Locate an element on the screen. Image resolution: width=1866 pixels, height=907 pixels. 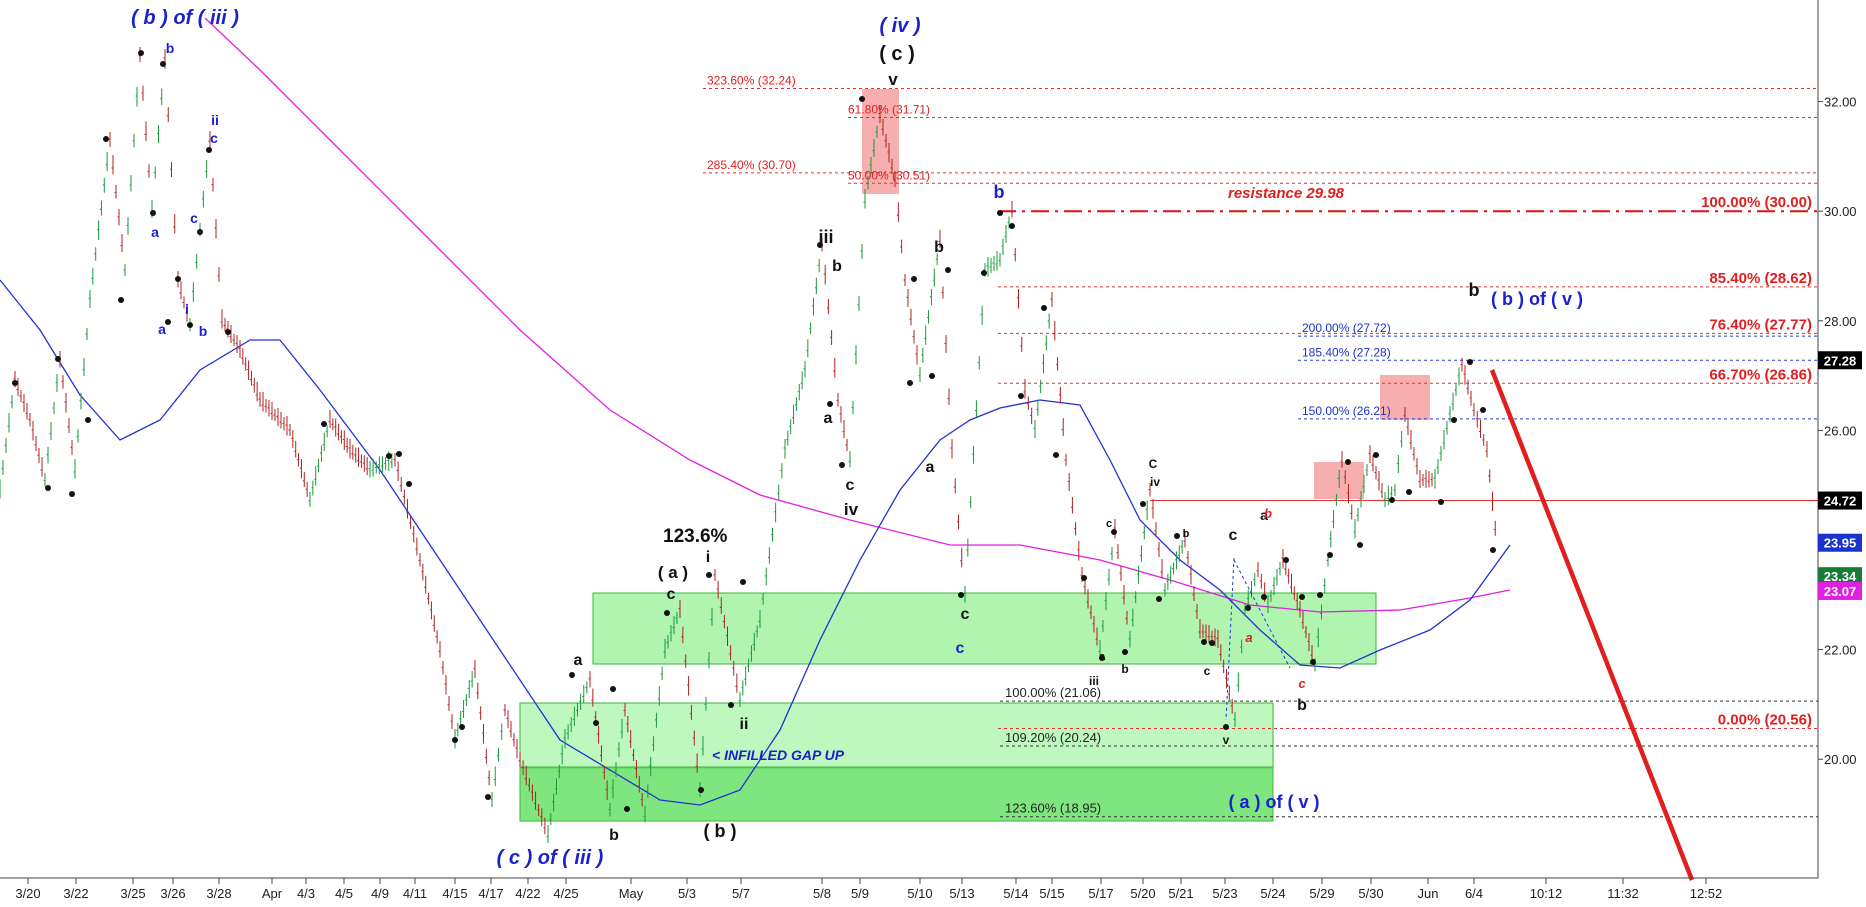
x-tick-label: May is located at coordinates (631, 893).